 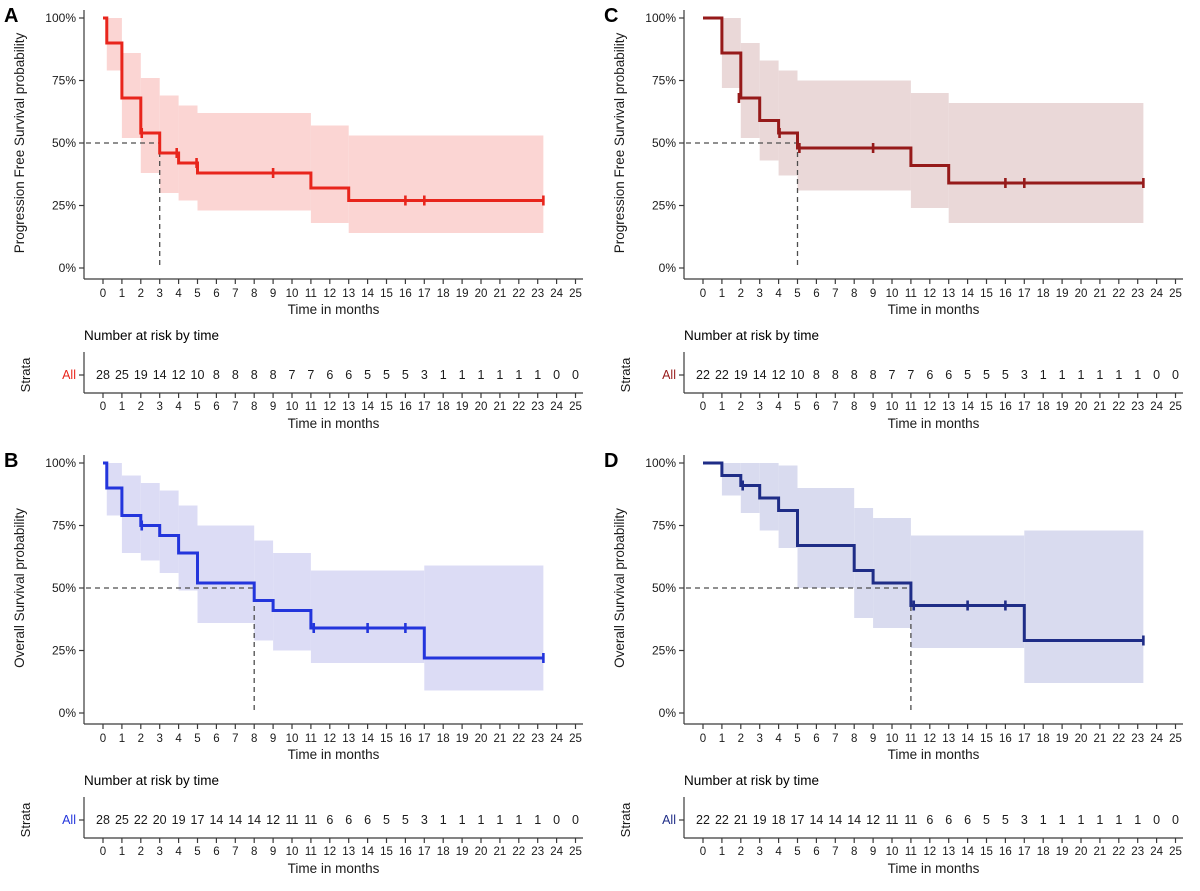 I want to click on x-tick-label: 6, so click(x=816, y=739).